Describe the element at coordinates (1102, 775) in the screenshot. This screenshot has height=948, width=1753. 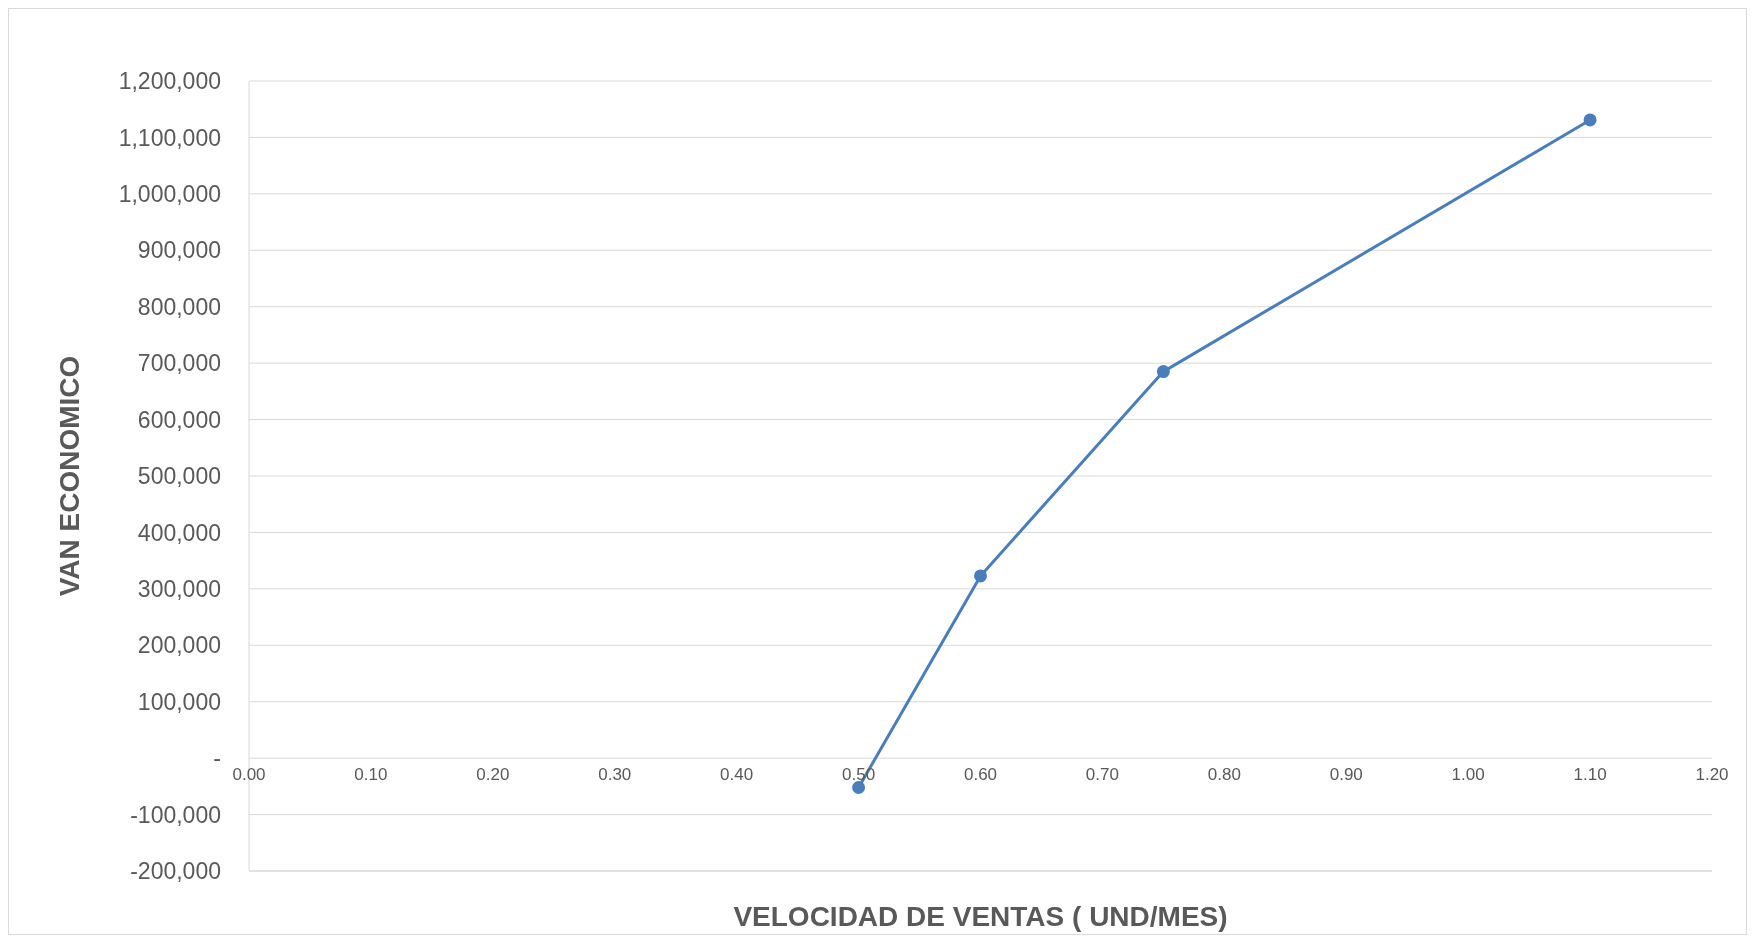
I see `x-tick-label: 0.70` at that location.